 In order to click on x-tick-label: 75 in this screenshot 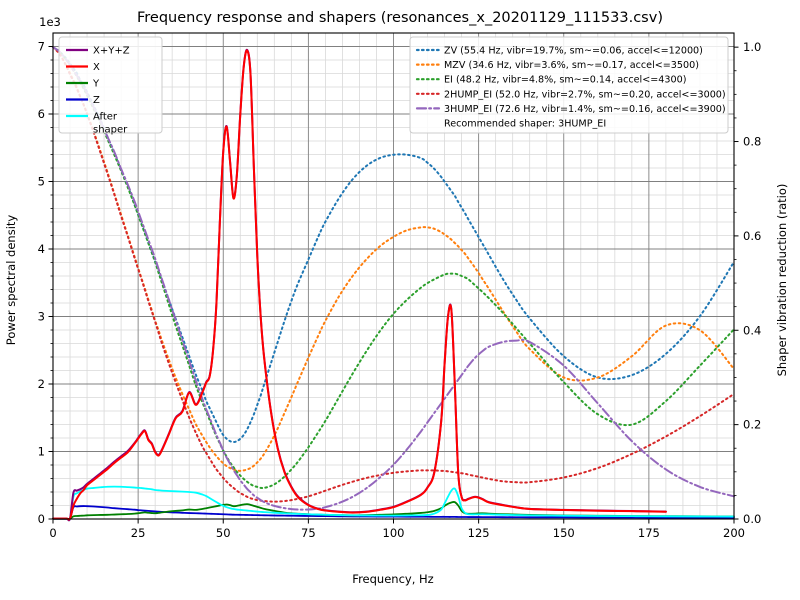, I will do `click(308, 533)`.